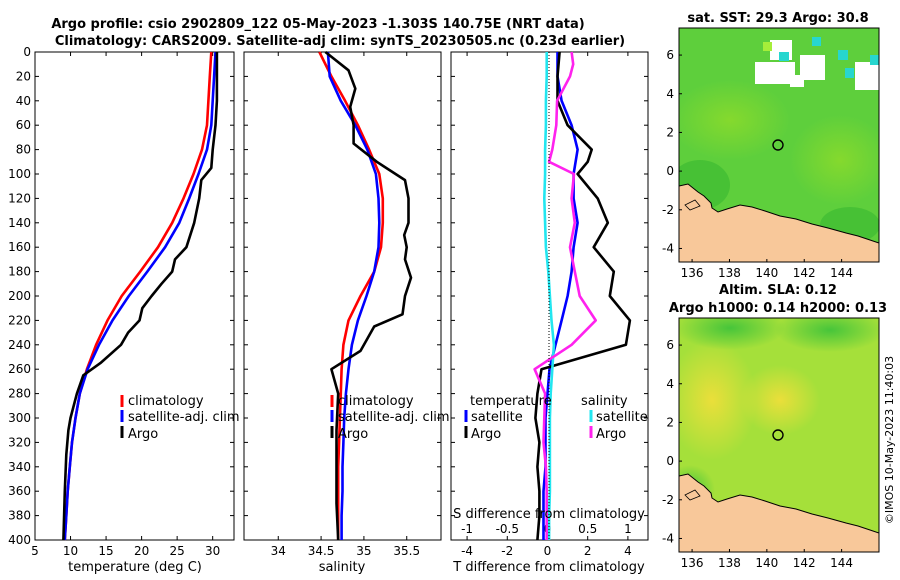 The height and width of the screenshot is (580, 900). What do you see at coordinates (587, 529) in the screenshot?
I see `x2-tick-label: 0.5` at bounding box center [587, 529].